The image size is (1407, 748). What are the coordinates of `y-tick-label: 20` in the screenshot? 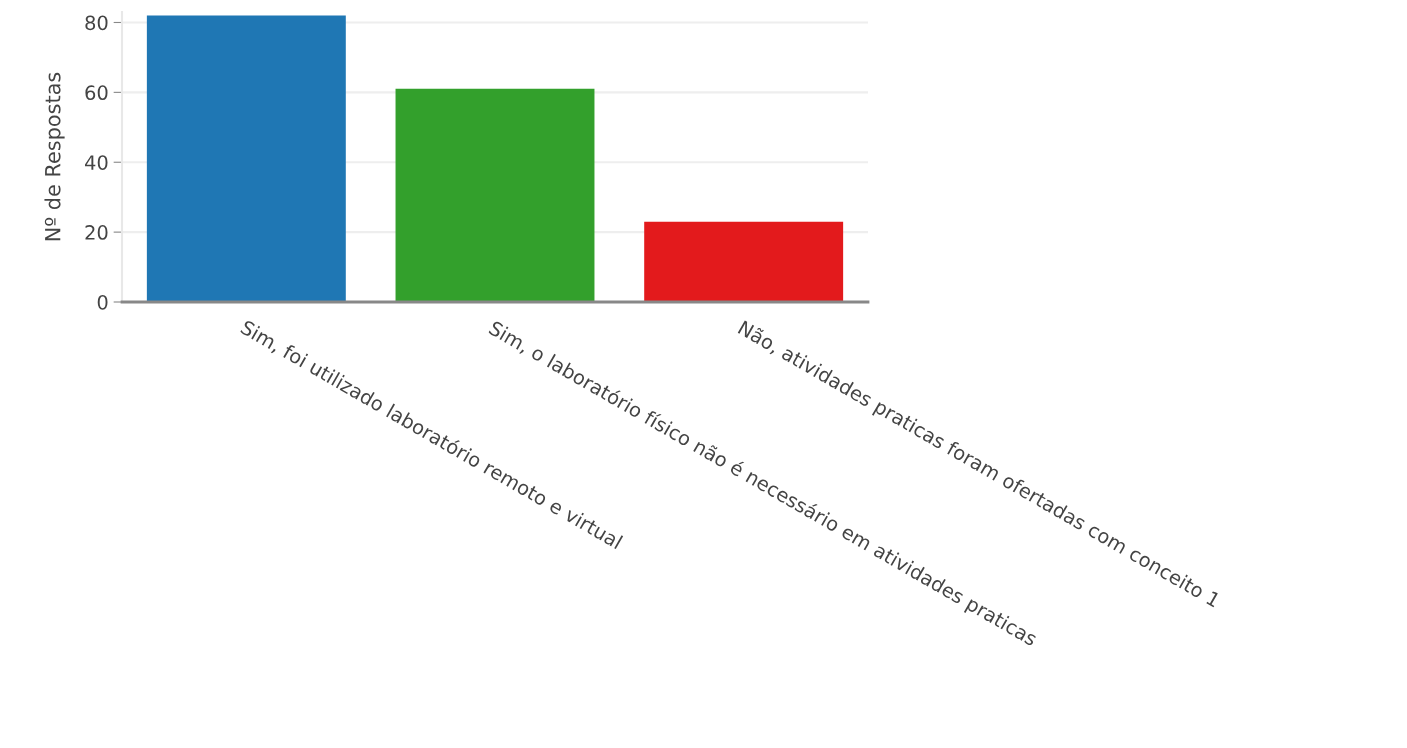 It's located at (96, 232).